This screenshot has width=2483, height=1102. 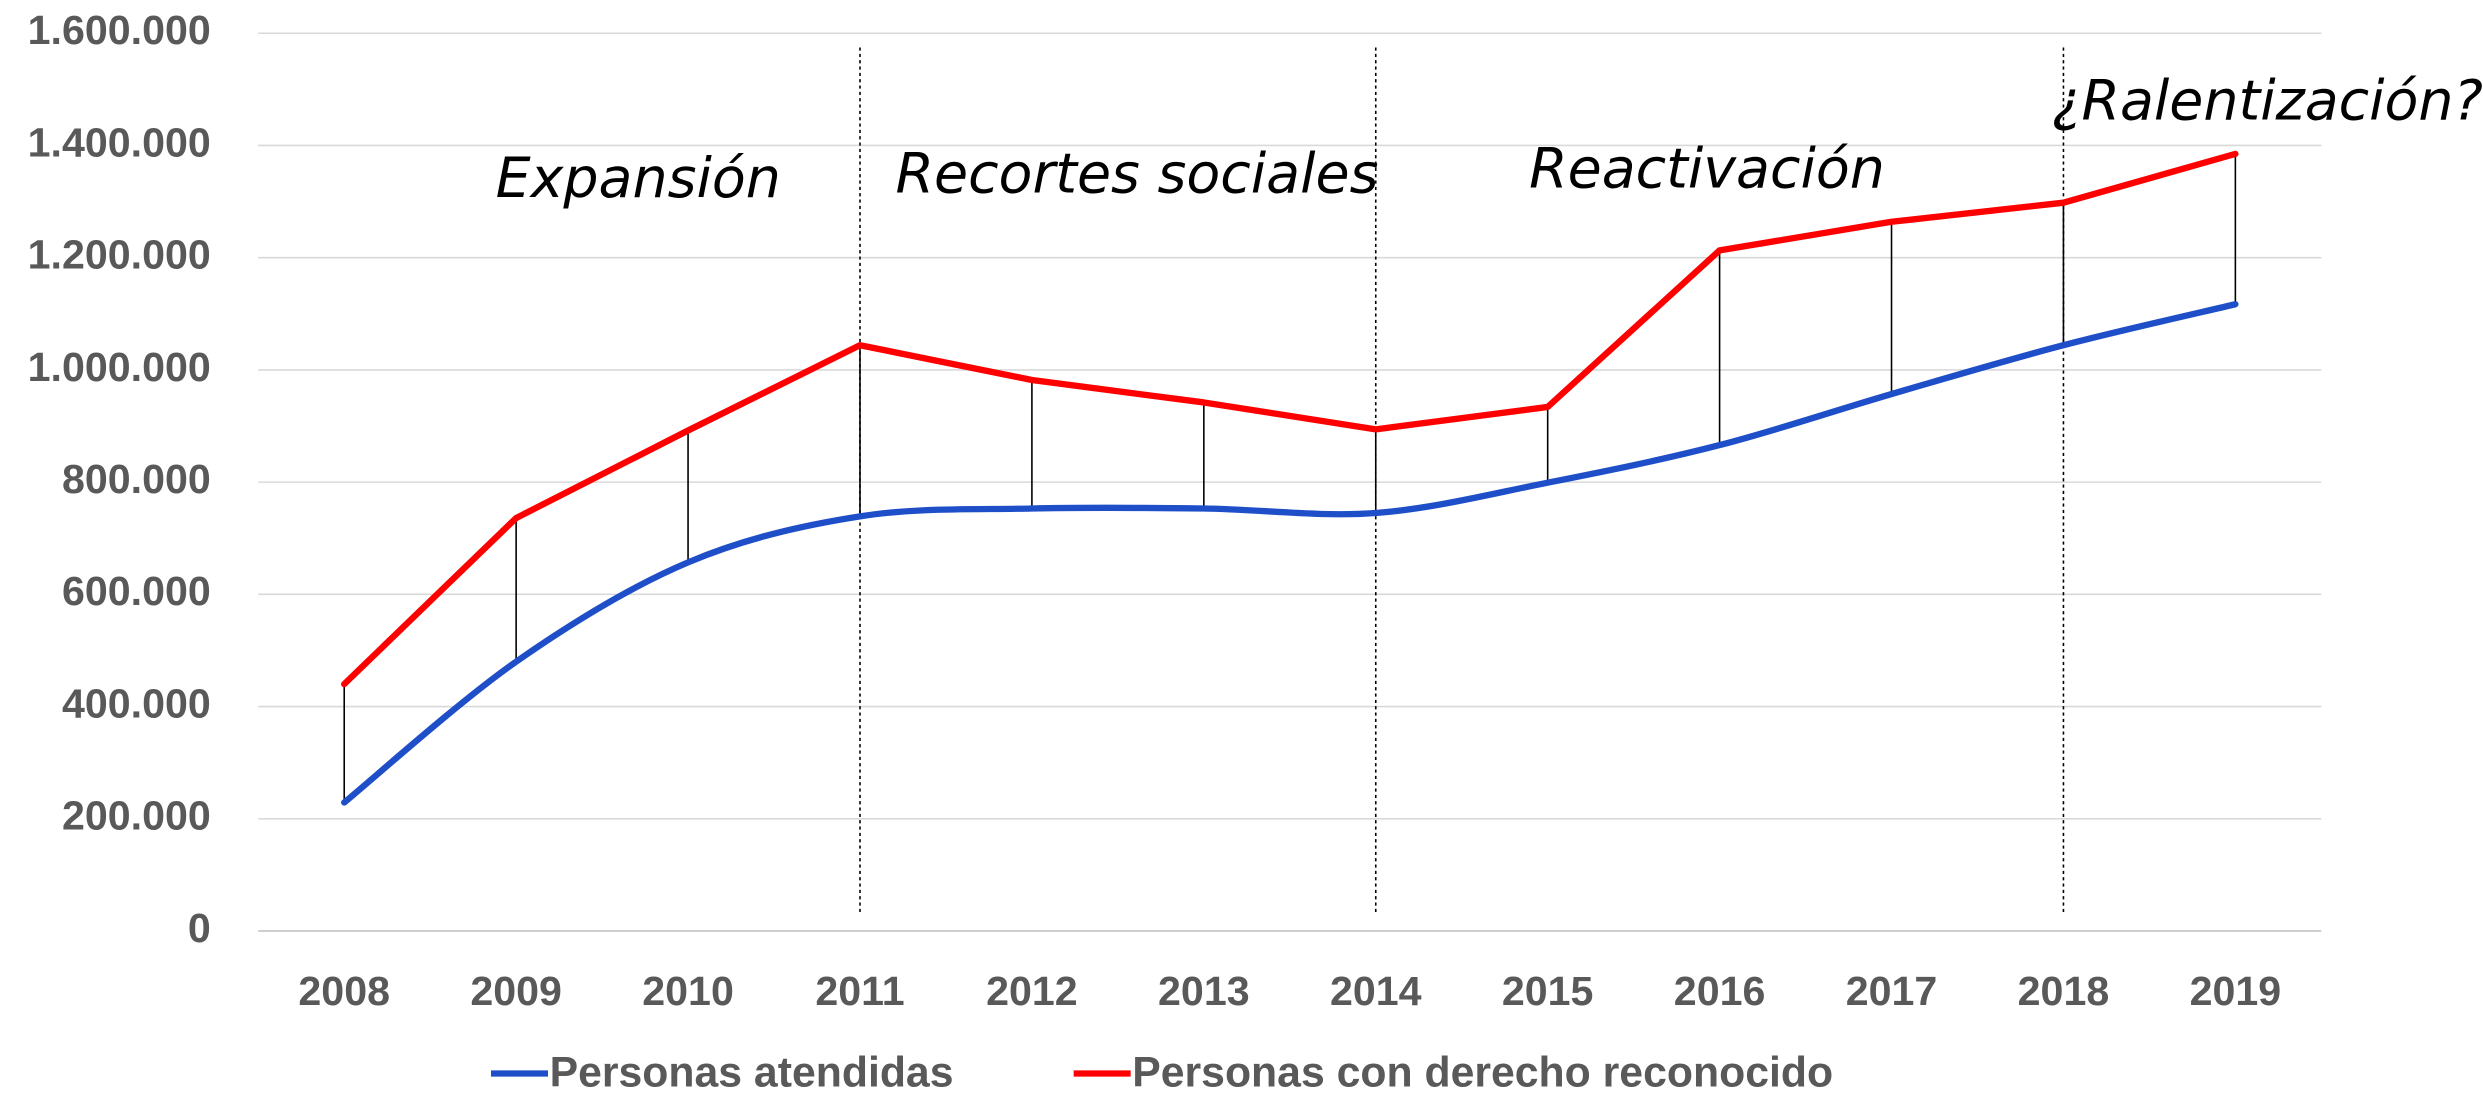 I want to click on annotation: Recortes sociales, so click(x=1137, y=174).